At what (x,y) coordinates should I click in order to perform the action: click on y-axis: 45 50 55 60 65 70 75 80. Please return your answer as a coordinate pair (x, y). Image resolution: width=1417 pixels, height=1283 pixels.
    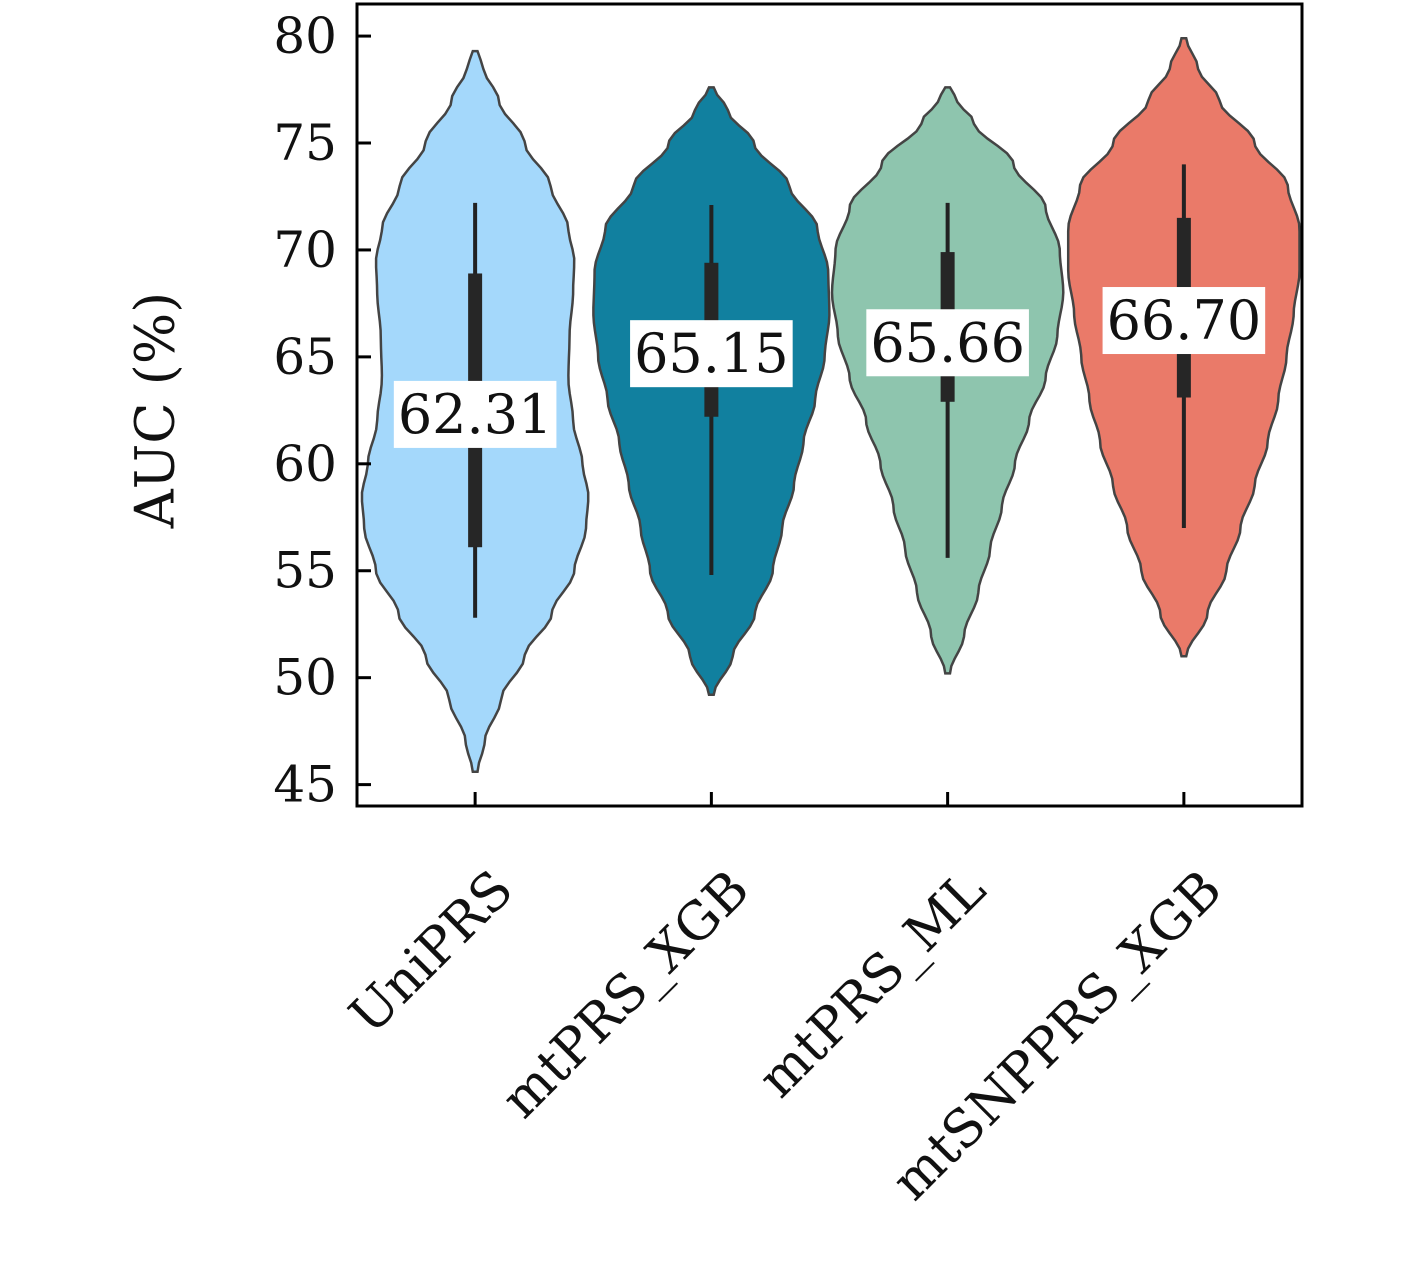
    Looking at the image, I should click on (322, 410).